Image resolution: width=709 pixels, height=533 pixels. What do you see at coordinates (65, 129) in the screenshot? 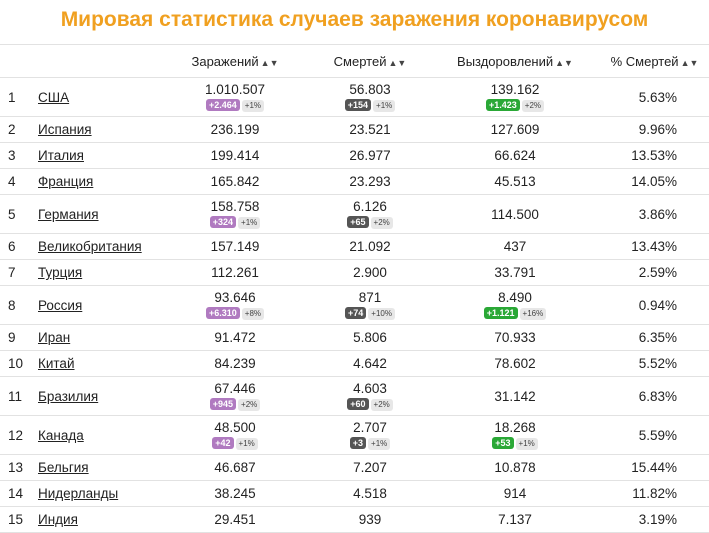
I see `country-link: Испания` at bounding box center [65, 129].